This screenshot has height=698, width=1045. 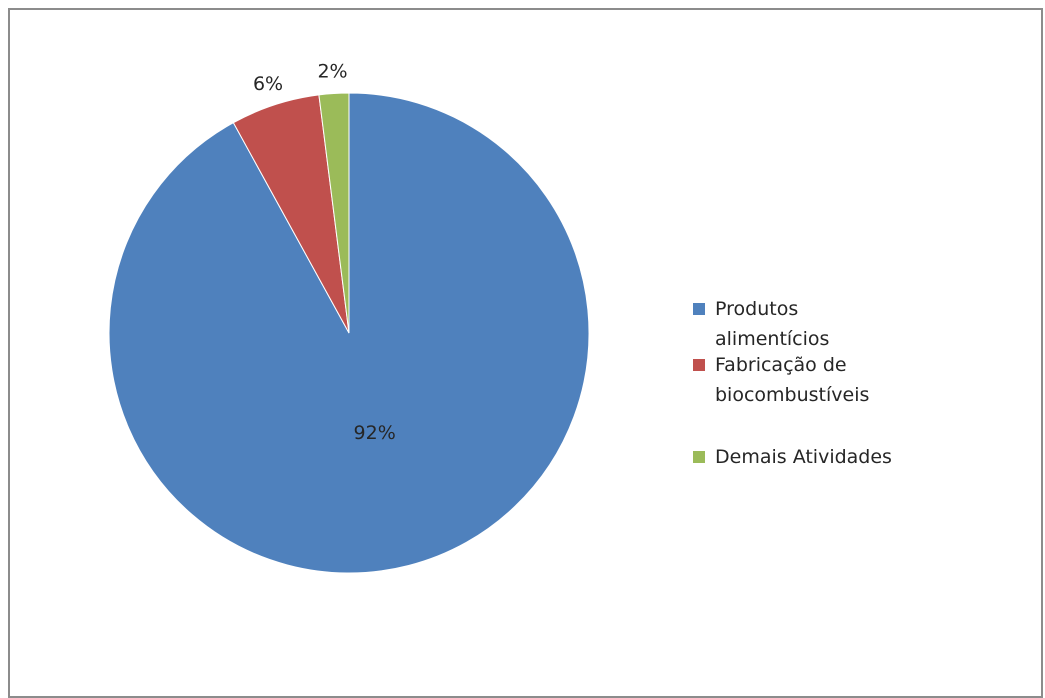 I want to click on slice-demais, so click(x=334, y=213).